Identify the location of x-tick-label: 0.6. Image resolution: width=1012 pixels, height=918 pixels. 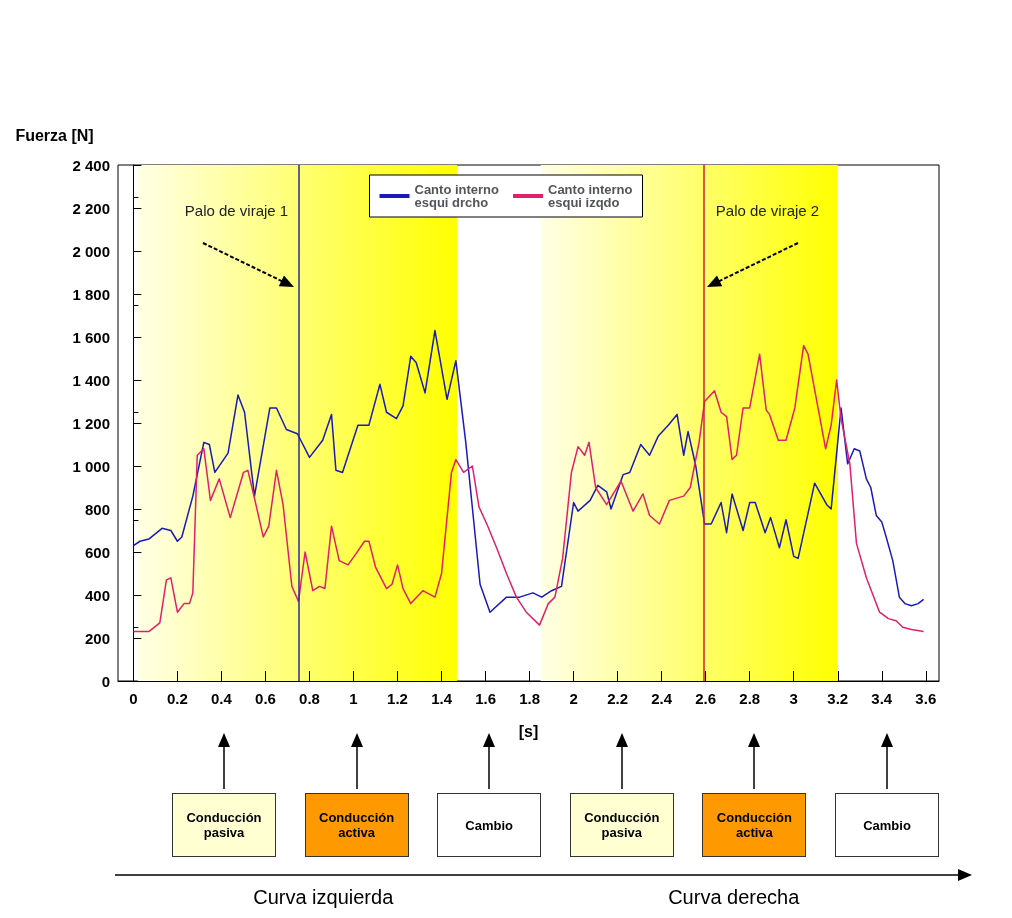
(265, 698).